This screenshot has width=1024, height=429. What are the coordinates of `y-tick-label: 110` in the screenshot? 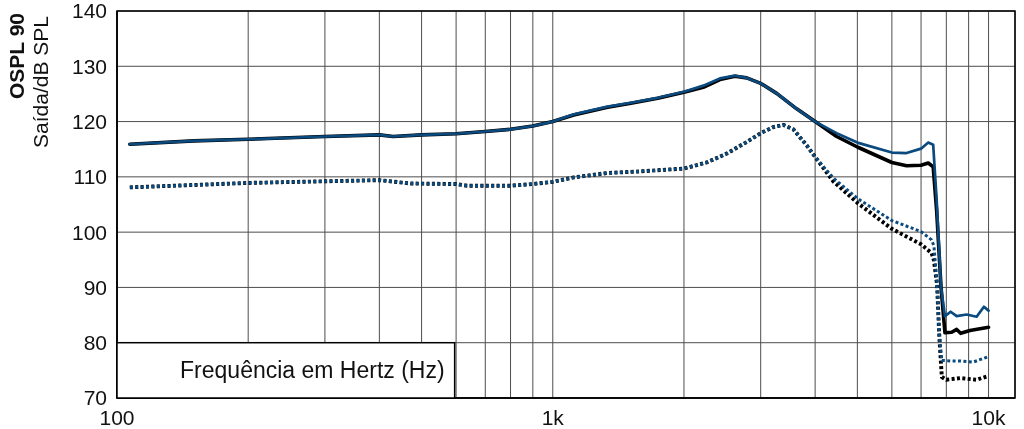 It's located at (90, 177).